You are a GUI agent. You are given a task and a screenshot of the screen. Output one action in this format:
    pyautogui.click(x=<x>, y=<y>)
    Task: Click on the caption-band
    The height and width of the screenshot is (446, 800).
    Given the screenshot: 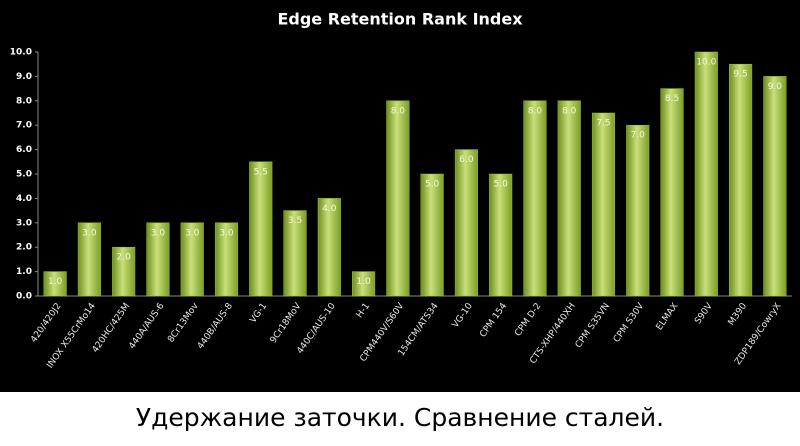 What is the action you would take?
    pyautogui.click(x=400, y=419)
    